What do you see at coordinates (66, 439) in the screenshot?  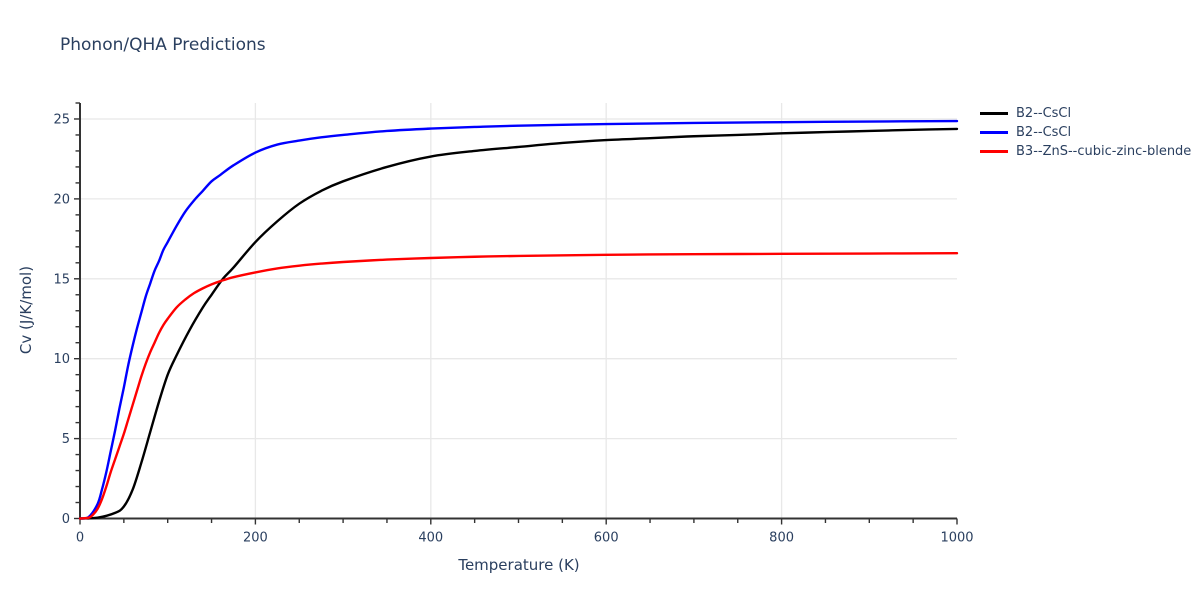 I see `y-tick-label: 5` at bounding box center [66, 439].